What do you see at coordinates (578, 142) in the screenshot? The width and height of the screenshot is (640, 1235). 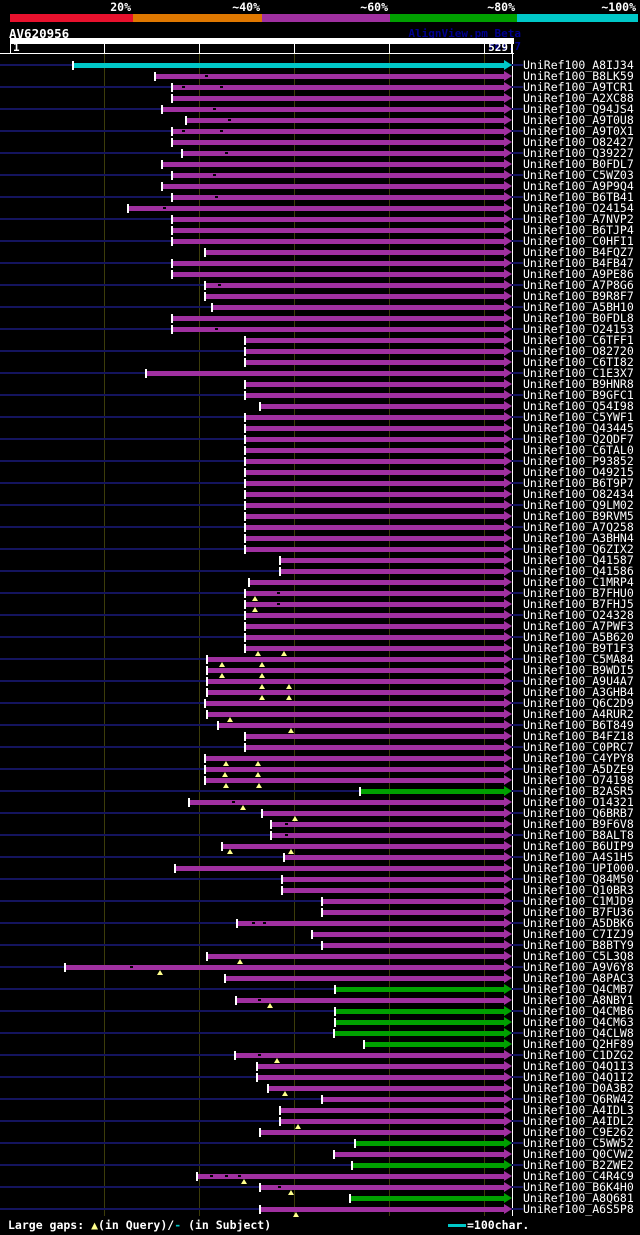 I see `hit-label: UniRef100_O82427` at bounding box center [578, 142].